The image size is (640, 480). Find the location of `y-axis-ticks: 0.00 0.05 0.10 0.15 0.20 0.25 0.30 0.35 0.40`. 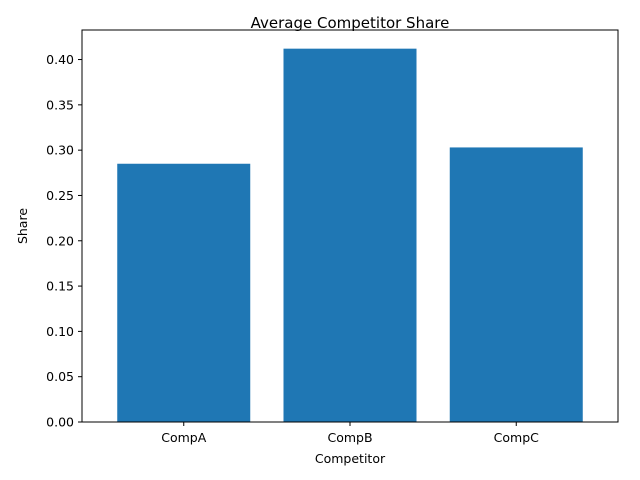

y-axis-ticks: 0.00 0.05 0.10 0.15 0.20 0.25 0.30 0.35 0.40 is located at coordinates (64, 241).